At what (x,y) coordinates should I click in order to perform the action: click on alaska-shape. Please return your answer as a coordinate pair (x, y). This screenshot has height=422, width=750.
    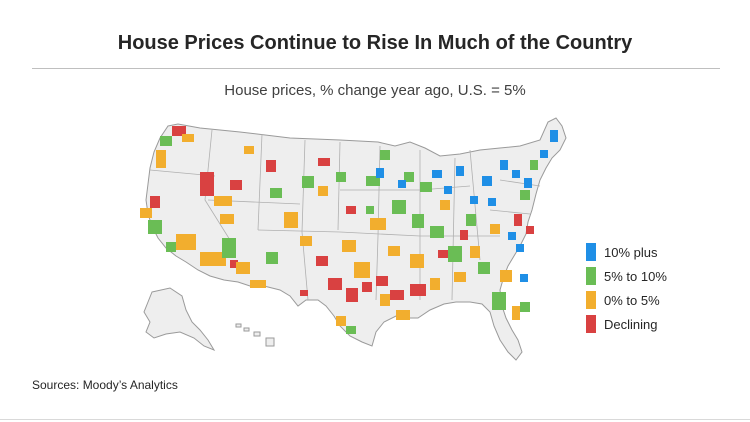
    Looking at the image, I should click on (179, 319).